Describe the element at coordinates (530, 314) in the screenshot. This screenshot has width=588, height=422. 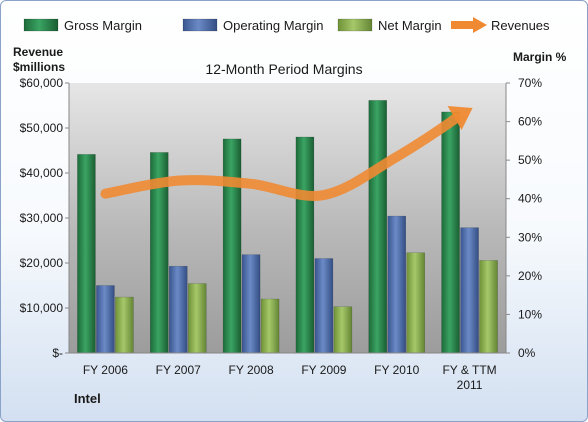
I see `right-tick-label: 10%` at that location.